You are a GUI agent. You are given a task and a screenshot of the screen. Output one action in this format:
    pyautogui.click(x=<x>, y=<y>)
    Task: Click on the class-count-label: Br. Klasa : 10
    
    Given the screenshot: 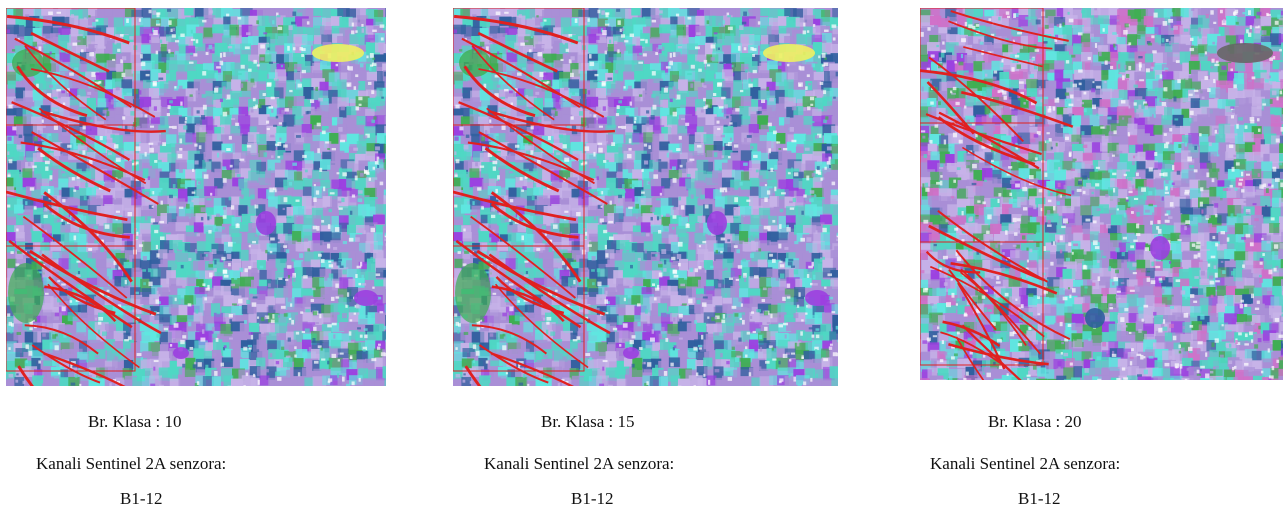 What is the action you would take?
    pyautogui.click(x=135, y=422)
    